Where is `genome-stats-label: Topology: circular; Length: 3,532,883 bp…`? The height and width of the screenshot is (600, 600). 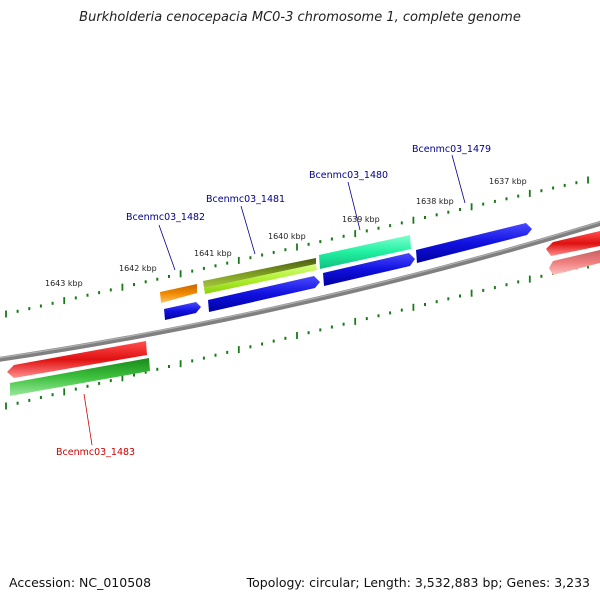
genome-stats-label: Topology: circular; Length: 3,532,883 bp… is located at coordinates (418, 582).